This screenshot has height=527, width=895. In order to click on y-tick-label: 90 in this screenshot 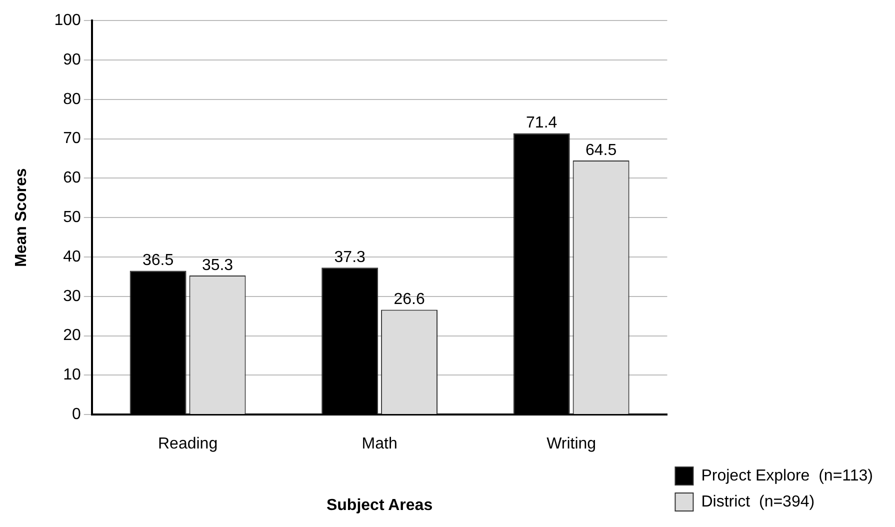, I will do `click(72, 59)`.